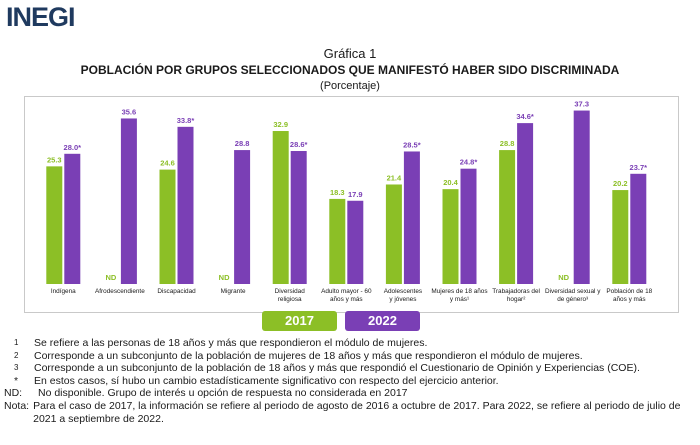 The image size is (700, 445). Describe the element at coordinates (63, 291) in the screenshot. I see `category-label: Indígena` at that location.